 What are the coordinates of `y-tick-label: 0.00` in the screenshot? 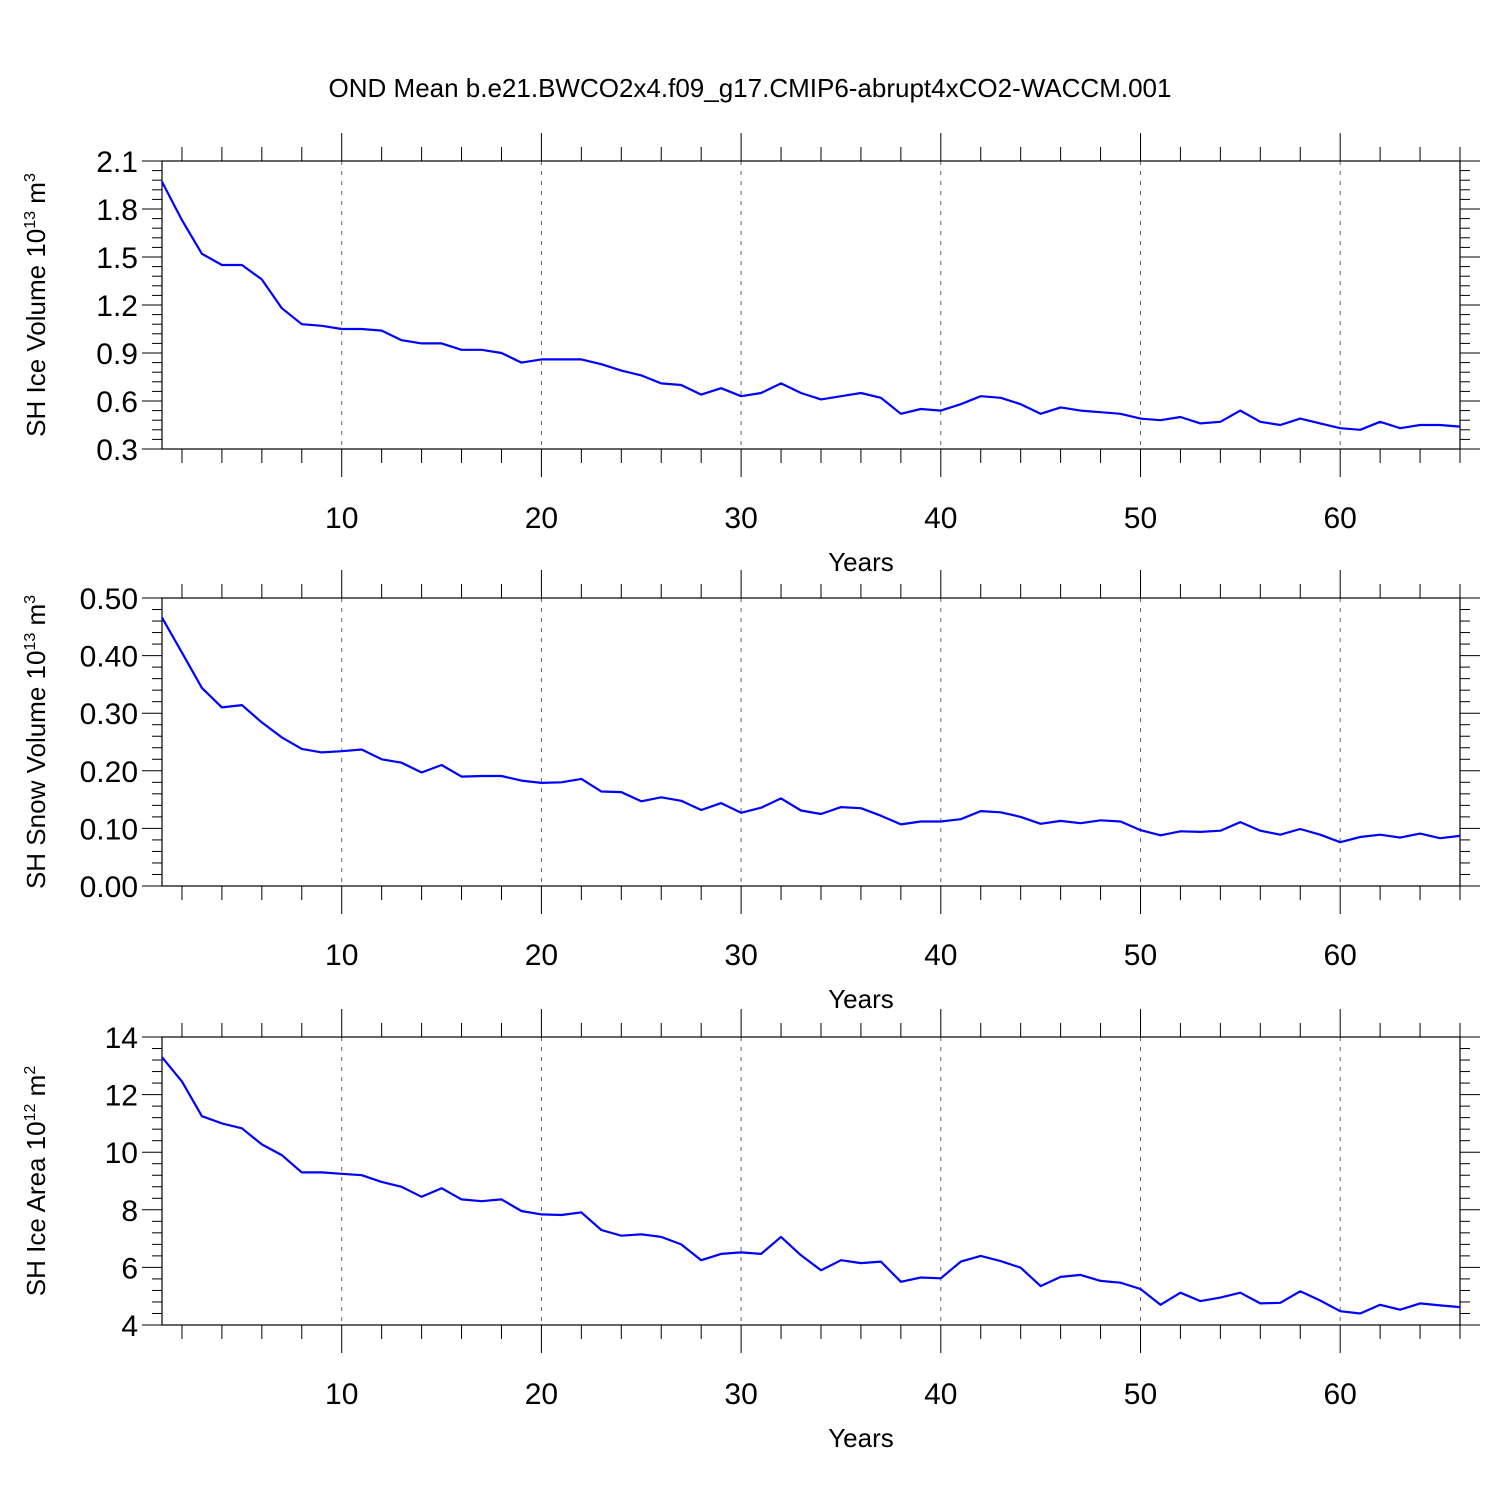 It's located at (109, 887).